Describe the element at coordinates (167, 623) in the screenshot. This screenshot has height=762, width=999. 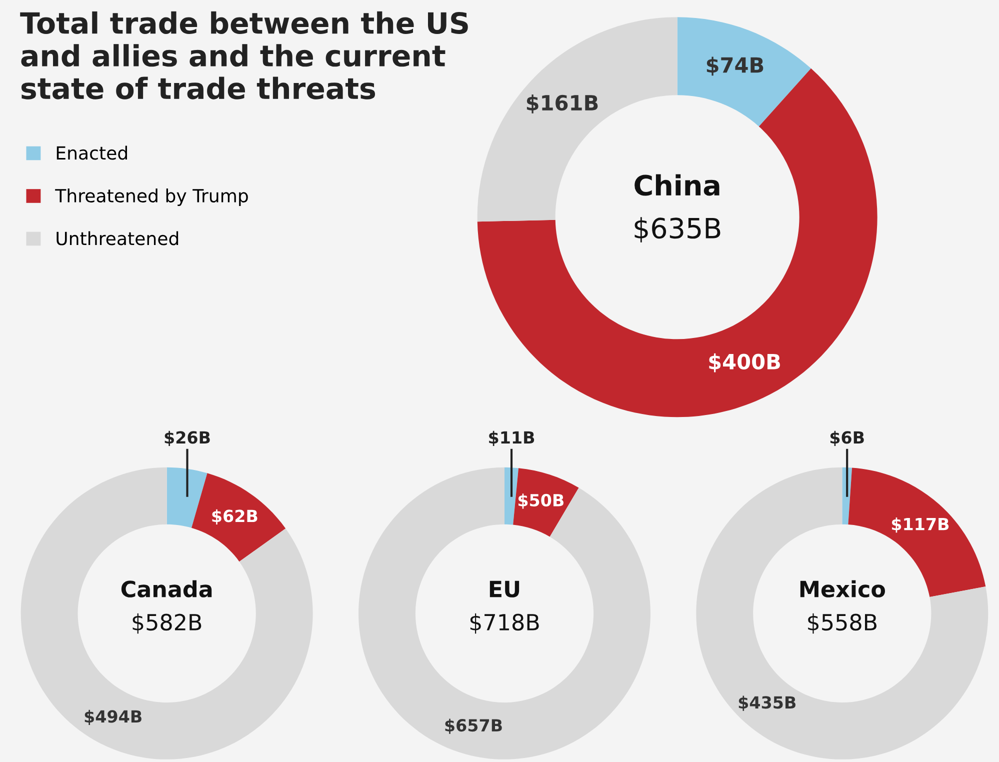
I see `text: $582B` at that location.